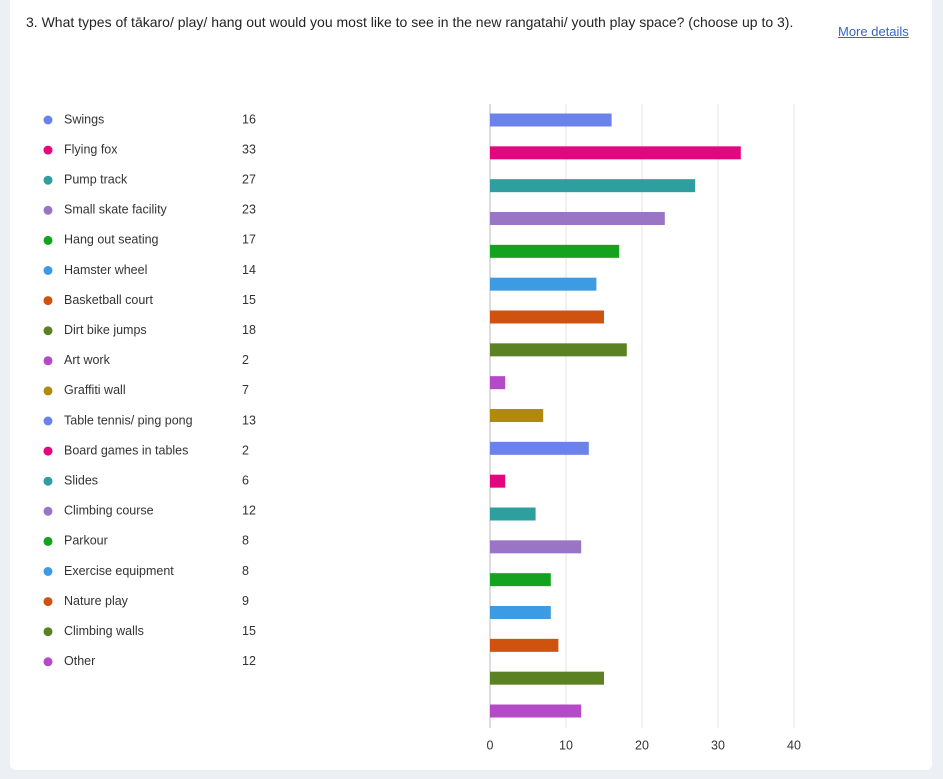  What do you see at coordinates (111, 240) in the screenshot?
I see `legend-label: Hang out seating` at bounding box center [111, 240].